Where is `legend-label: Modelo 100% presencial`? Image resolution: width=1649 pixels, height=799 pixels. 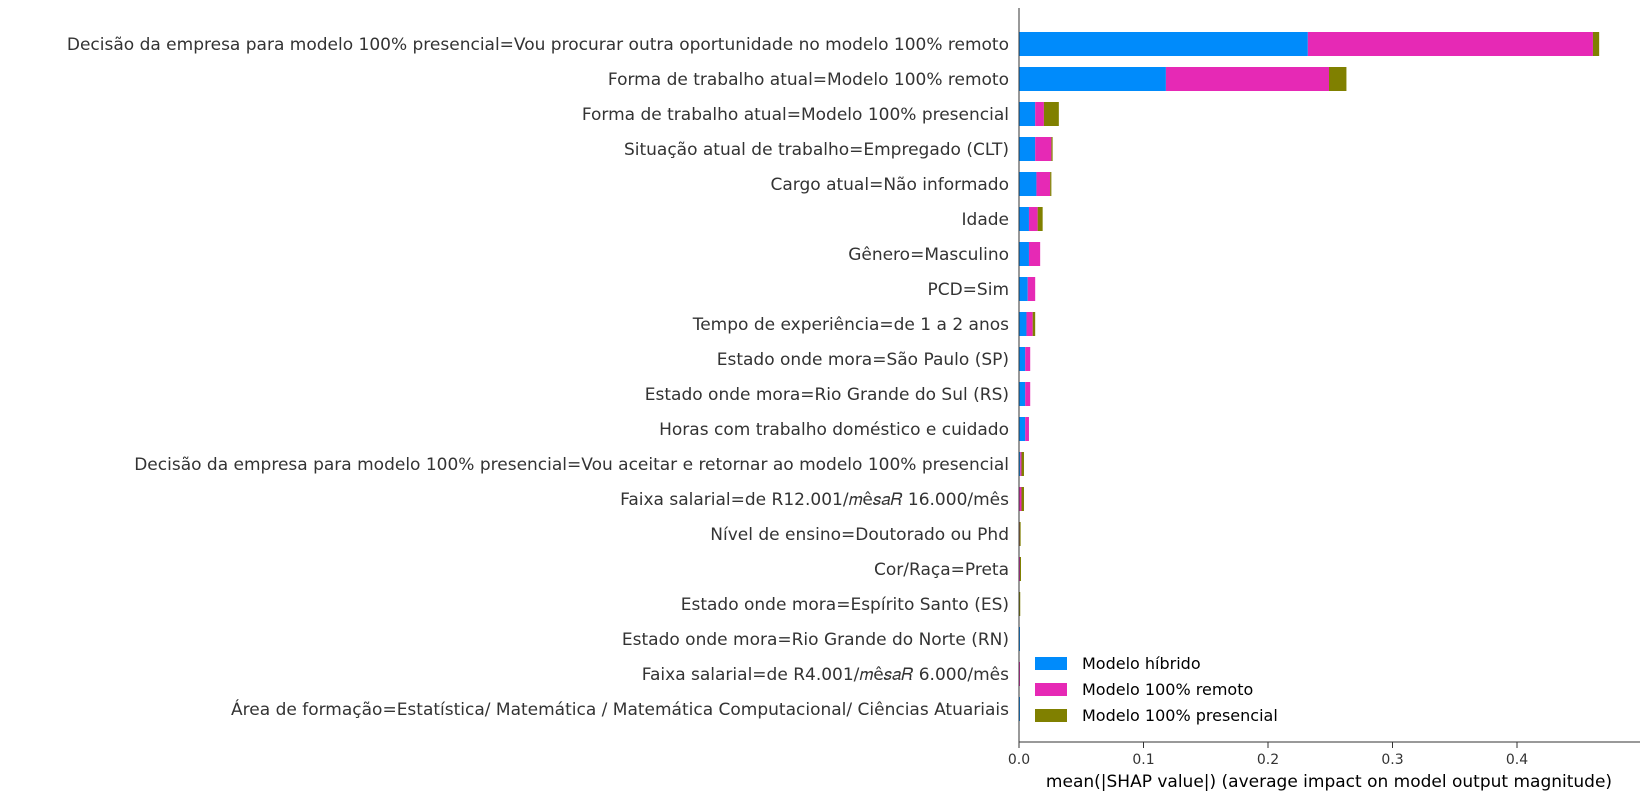 legend-label: Modelo 100% presencial is located at coordinates (1180, 715).